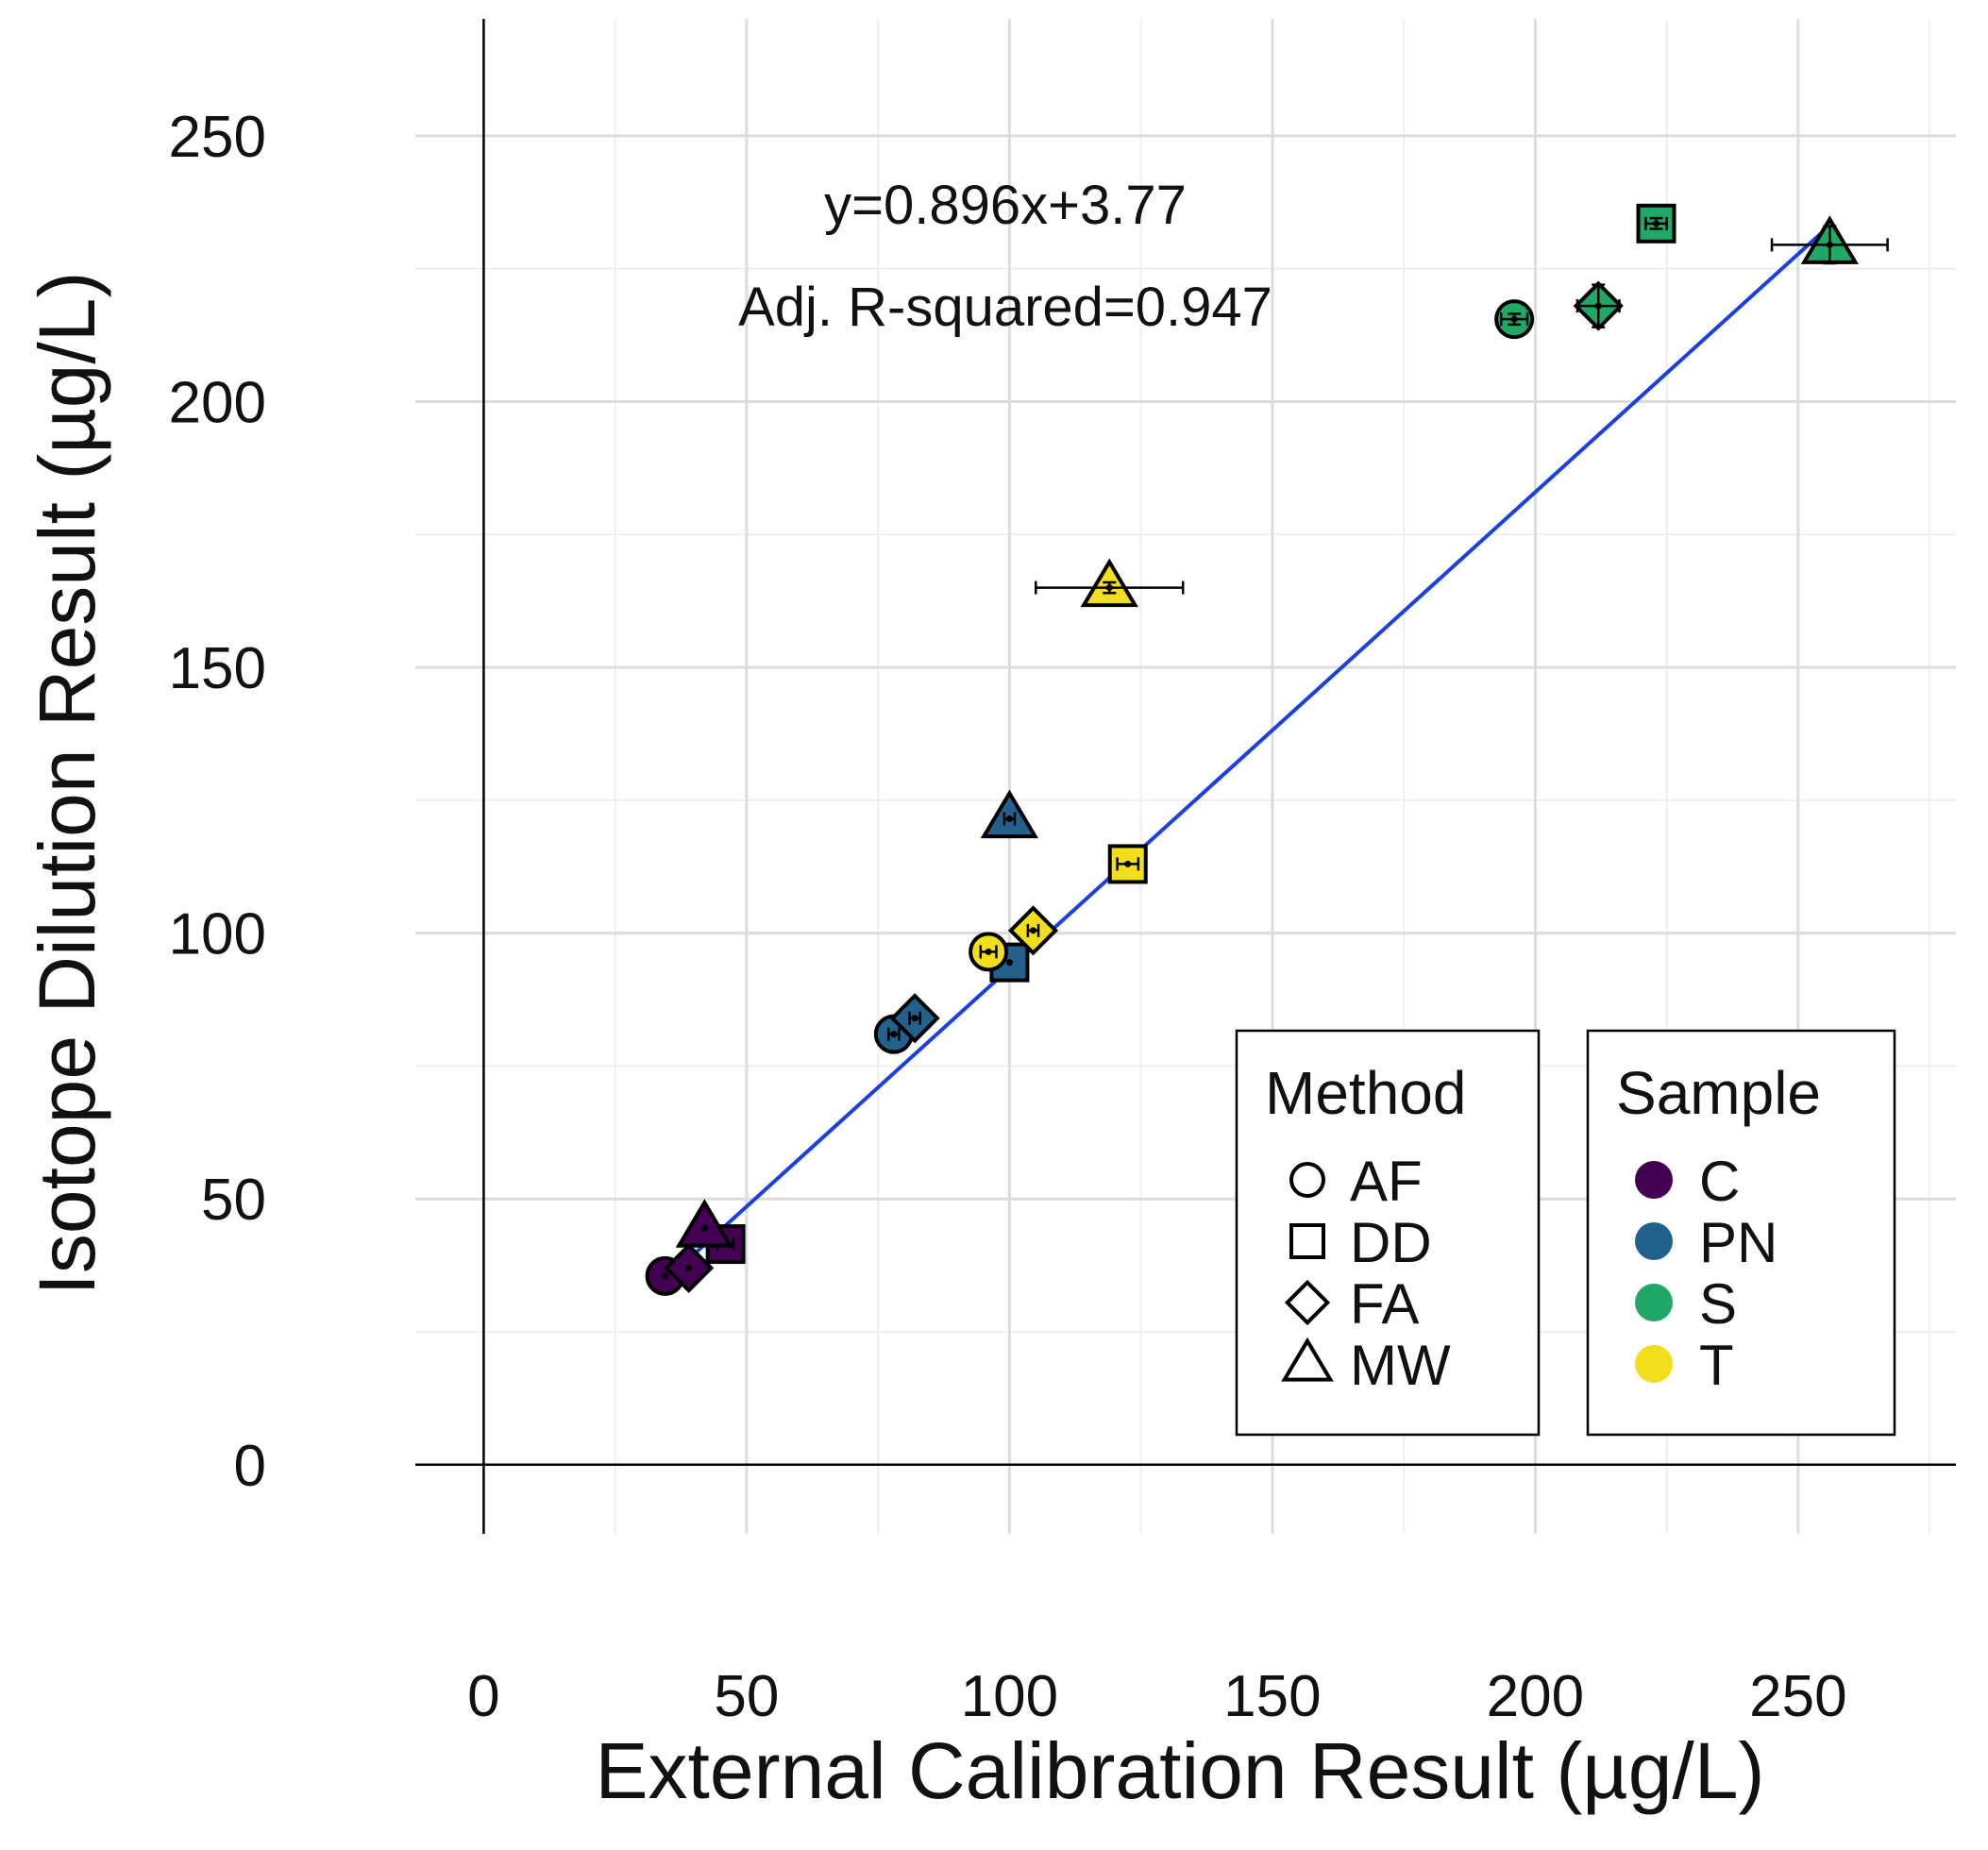 The height and width of the screenshot is (1850, 1988). I want to click on data-point-mw-c, so click(704, 1223).